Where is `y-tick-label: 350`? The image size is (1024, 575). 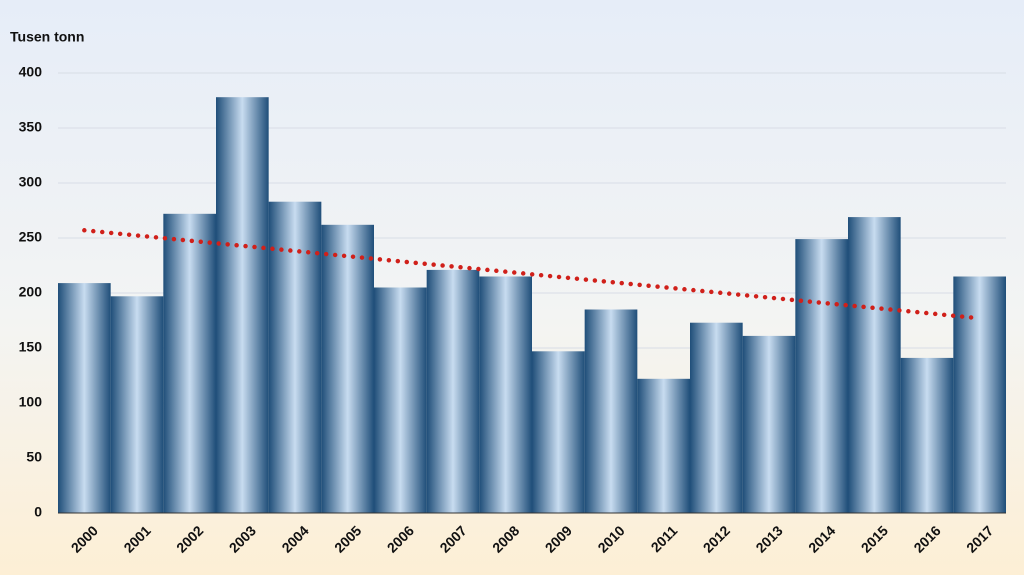
y-tick-label: 350 is located at coordinates (31, 127).